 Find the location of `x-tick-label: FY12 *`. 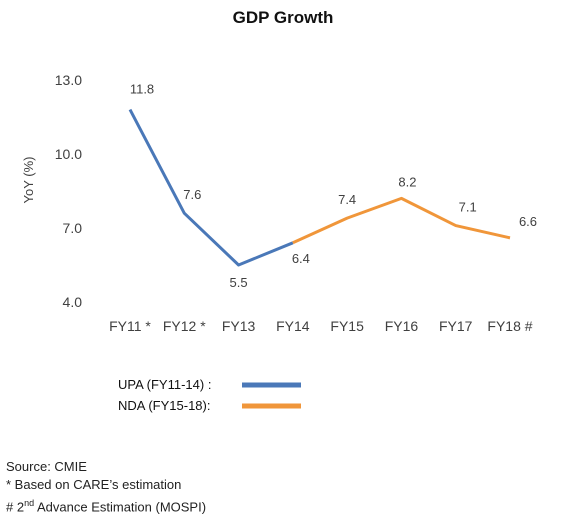

x-tick-label: FY12 * is located at coordinates (184, 326).